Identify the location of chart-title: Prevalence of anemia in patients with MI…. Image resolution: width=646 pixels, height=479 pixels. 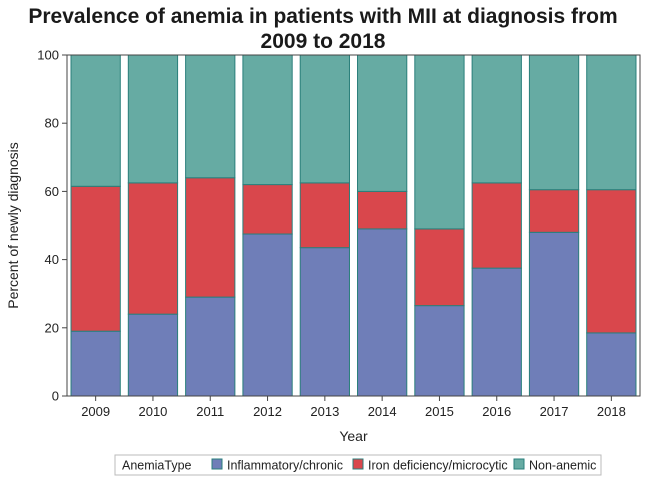
(323, 29).